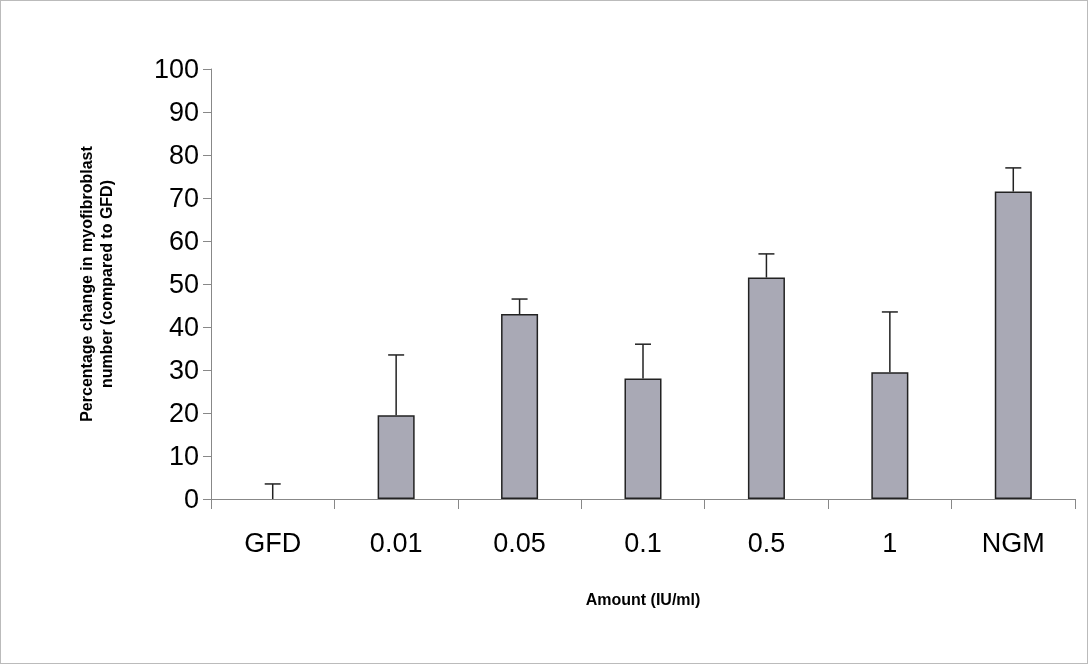 The image size is (1088, 664). Describe the element at coordinates (273, 542) in the screenshot. I see `x-tick-label: GFD` at that location.